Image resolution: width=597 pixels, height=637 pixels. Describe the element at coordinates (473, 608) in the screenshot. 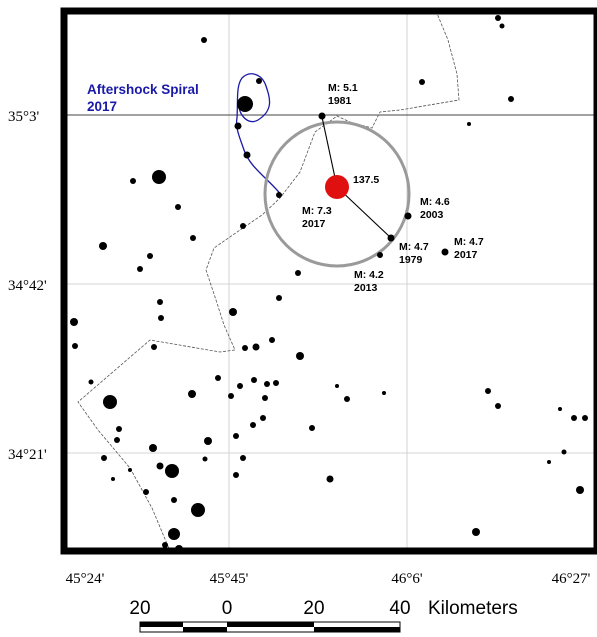

I see `scale-unit-label: Kilometers` at that location.